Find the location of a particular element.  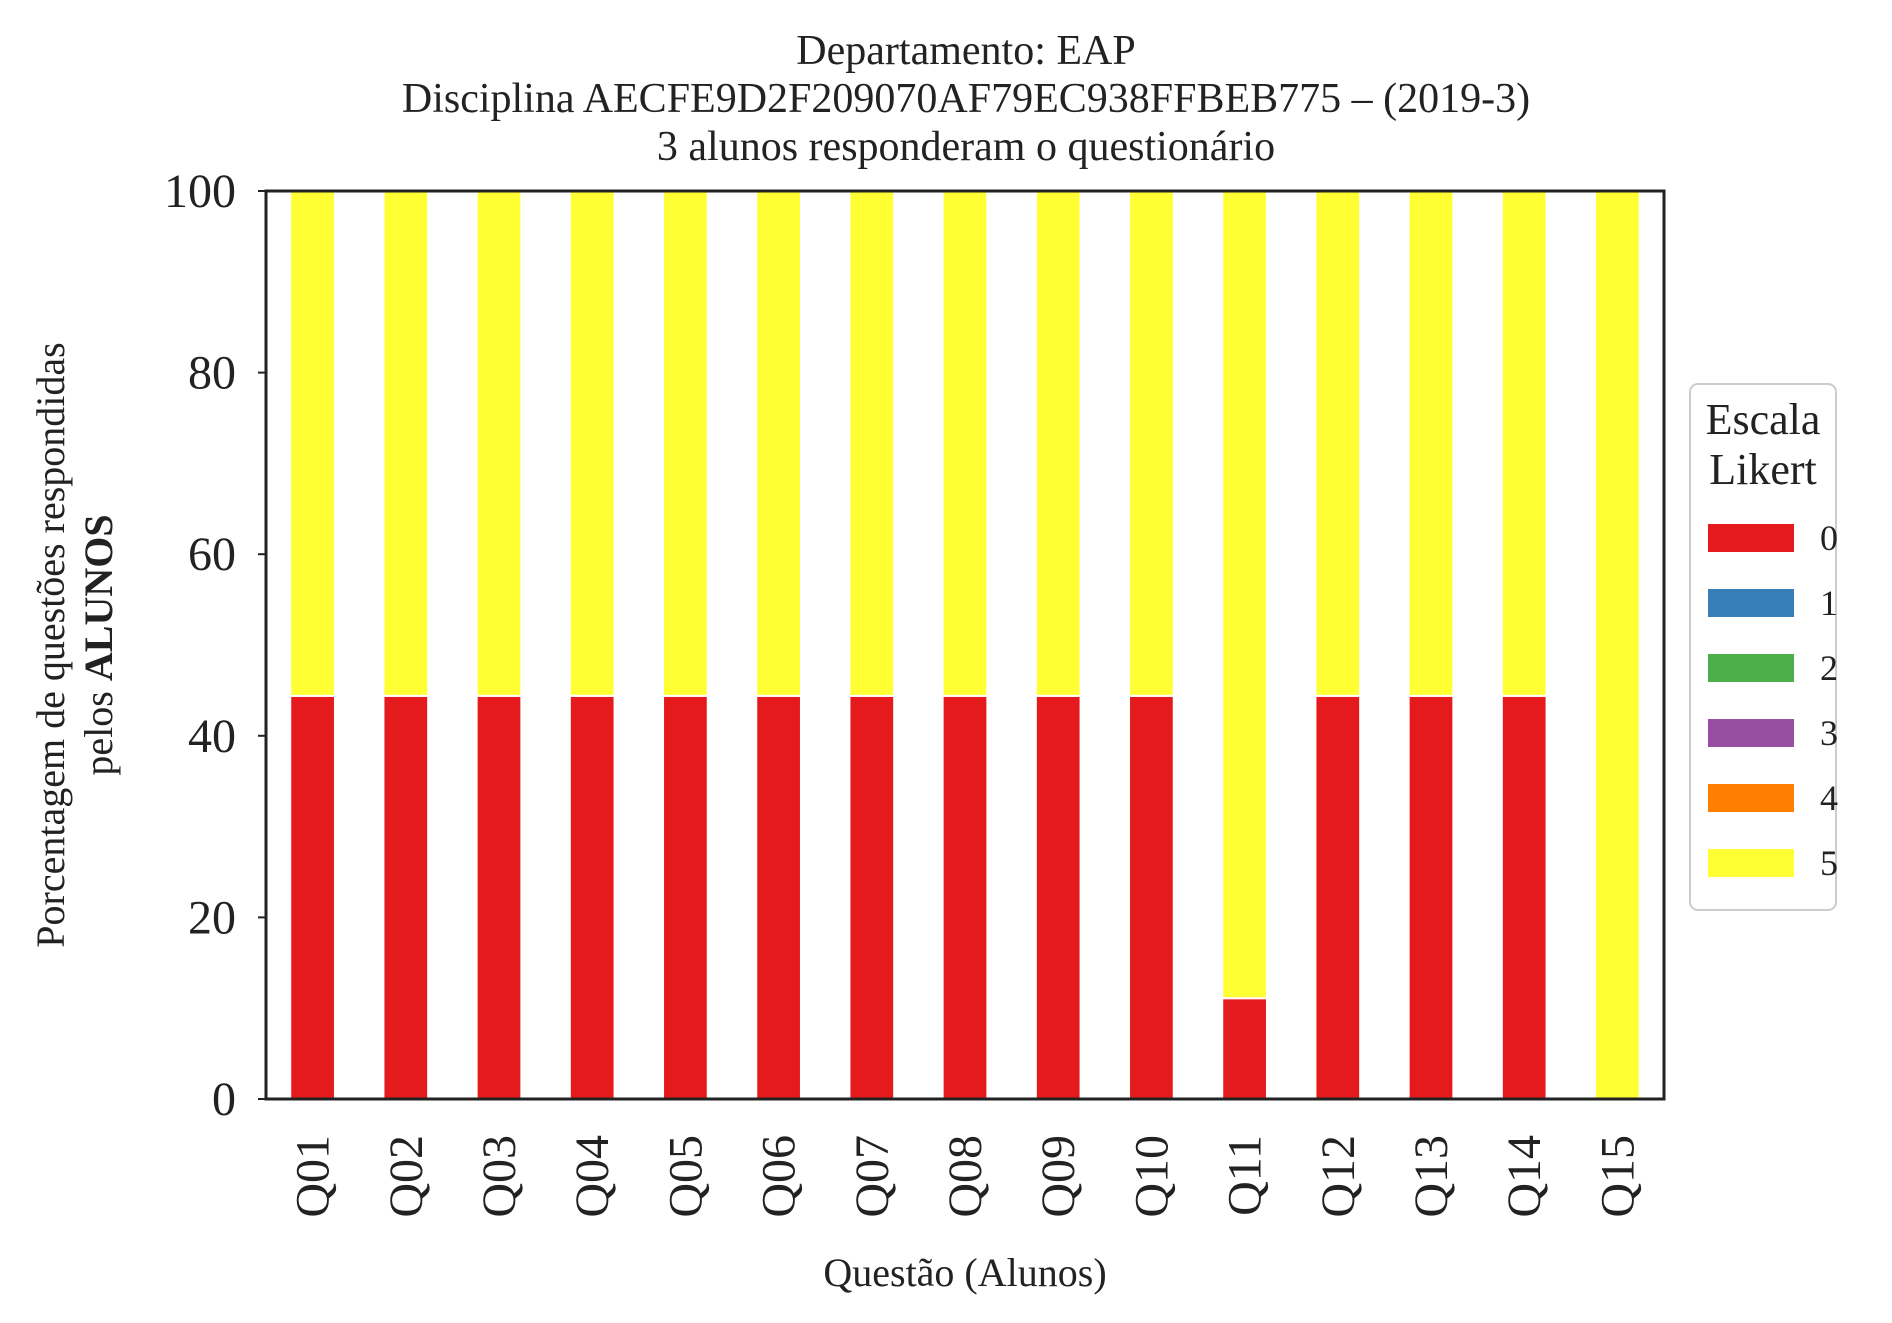

x-tick-label-q11: Q11 is located at coordinates (1245, 1175).